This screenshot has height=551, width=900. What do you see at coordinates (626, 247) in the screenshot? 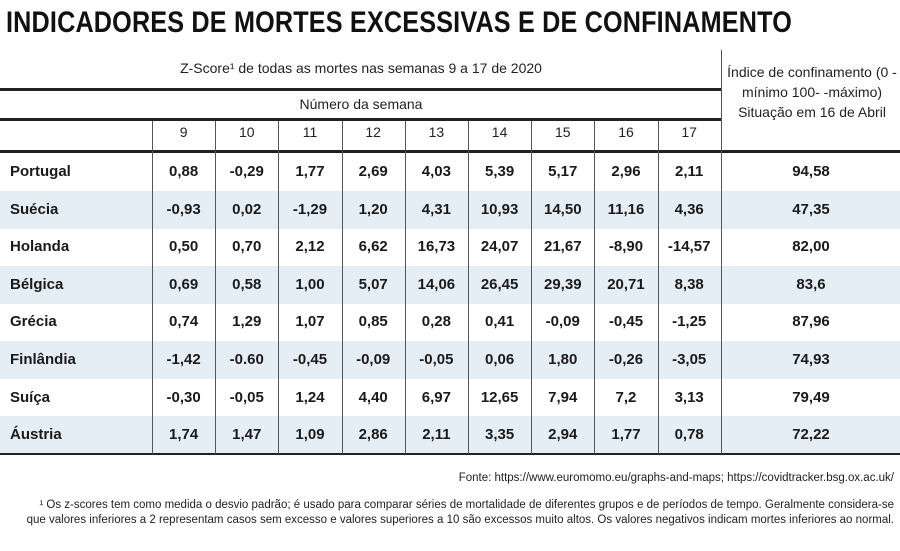
I see `zscore-cell: -8,90` at bounding box center [626, 247].